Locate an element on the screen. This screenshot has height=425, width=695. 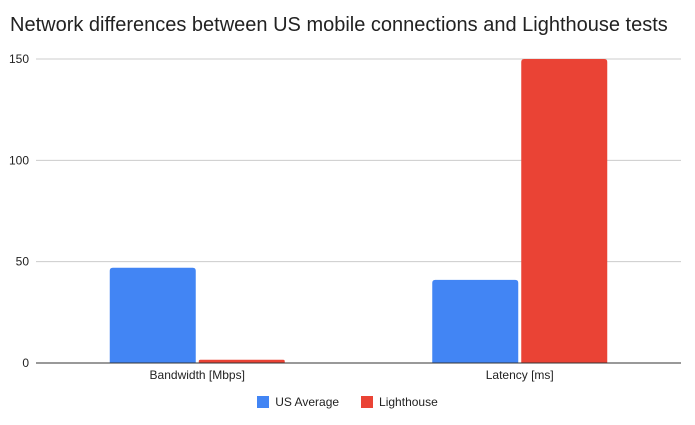
y-tick-label: 50 is located at coordinates (23, 262).